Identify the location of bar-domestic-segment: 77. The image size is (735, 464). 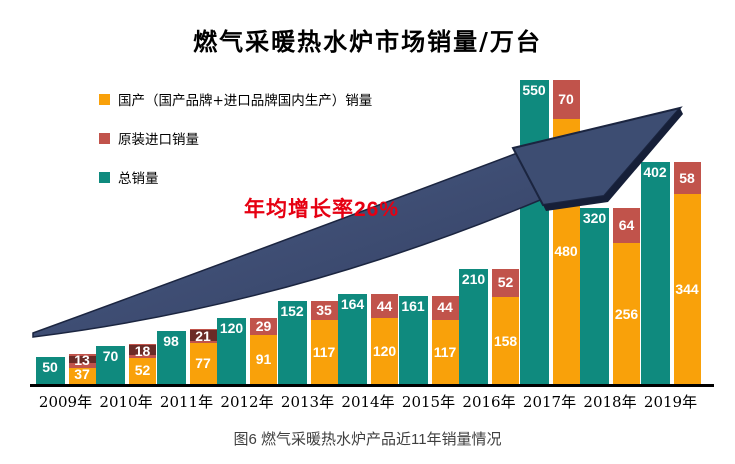
(203, 363).